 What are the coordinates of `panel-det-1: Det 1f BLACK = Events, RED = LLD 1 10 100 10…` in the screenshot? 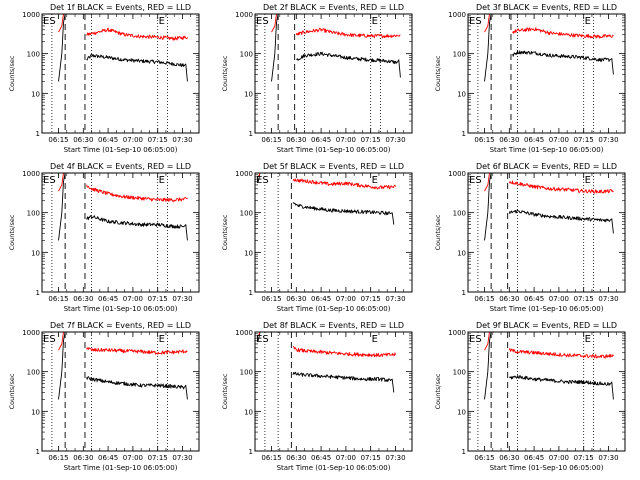 It's located at (104, 78).